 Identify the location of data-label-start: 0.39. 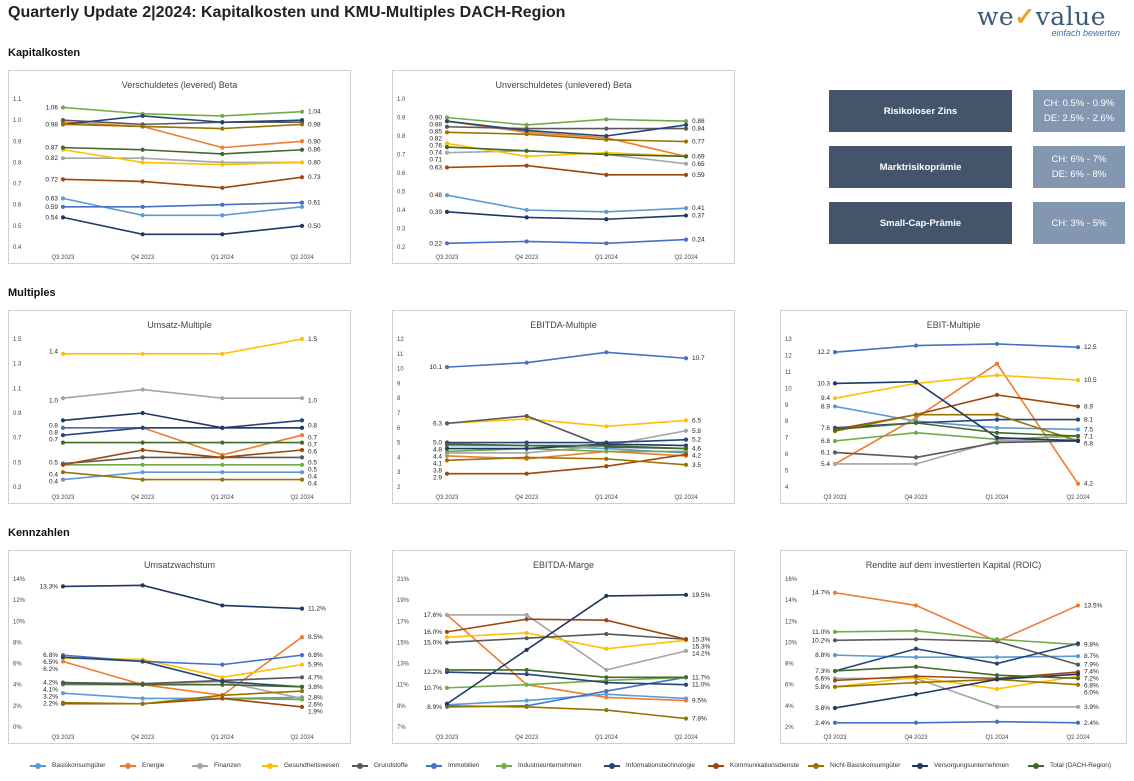
(435, 212).